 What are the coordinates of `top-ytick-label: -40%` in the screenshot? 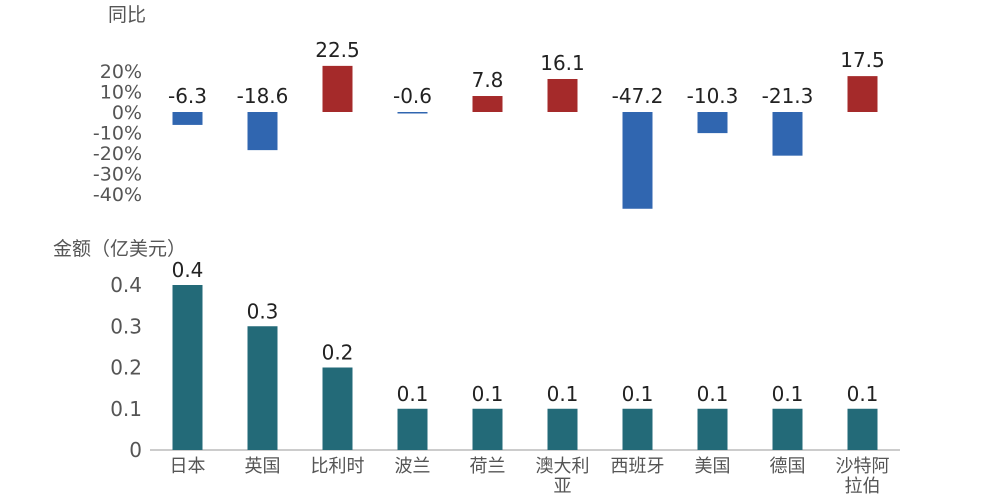 It's located at (117, 195).